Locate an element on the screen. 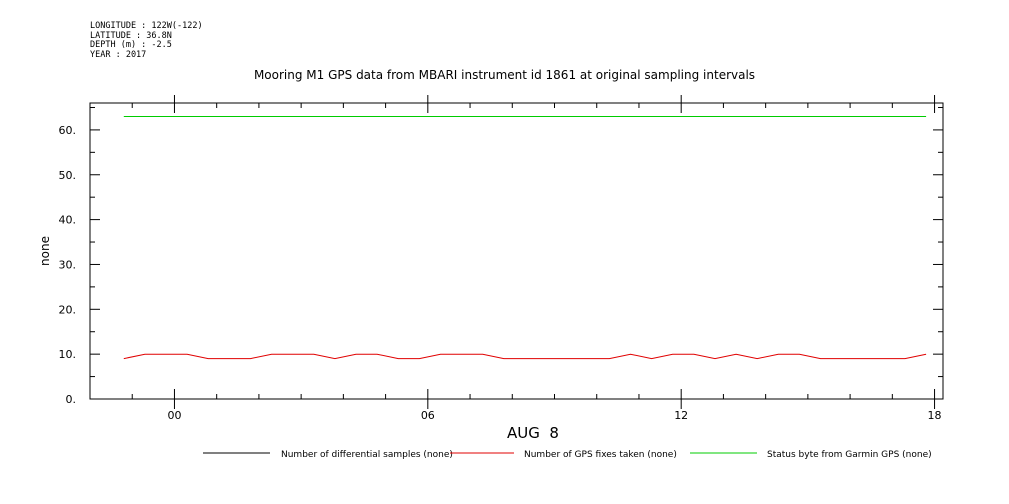 This screenshot has height=504, width=1009. y-tick-label: 50. is located at coordinates (68, 175).